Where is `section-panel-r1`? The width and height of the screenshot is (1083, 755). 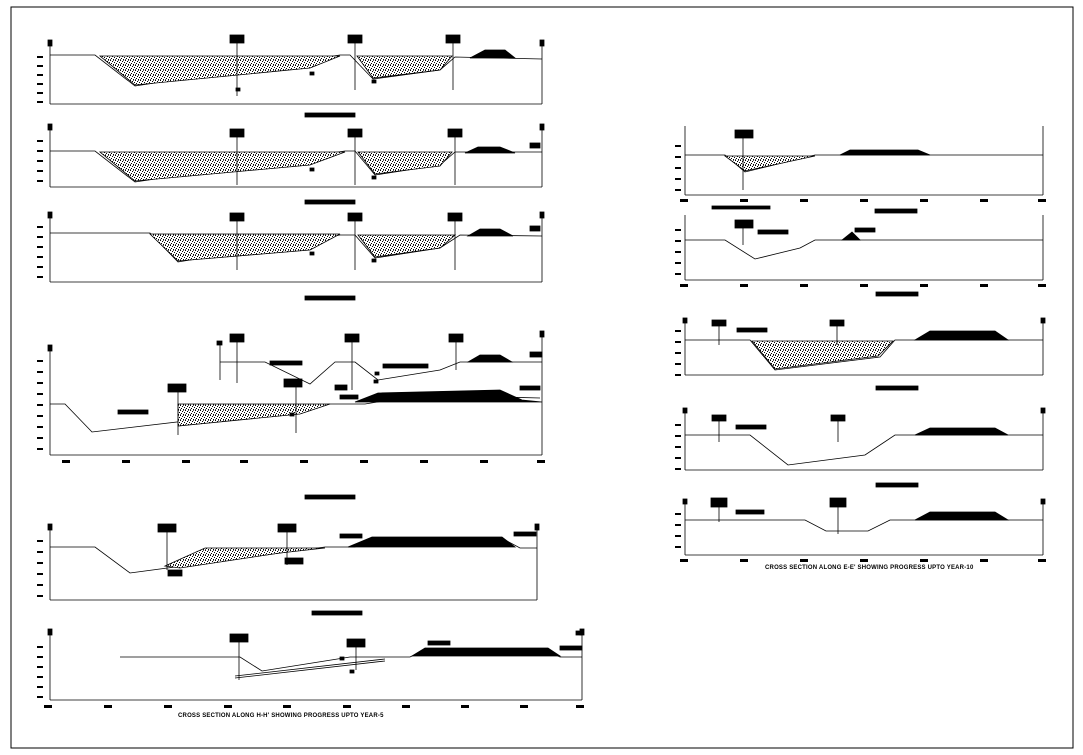
section-panel-r1 is located at coordinates (860, 170).